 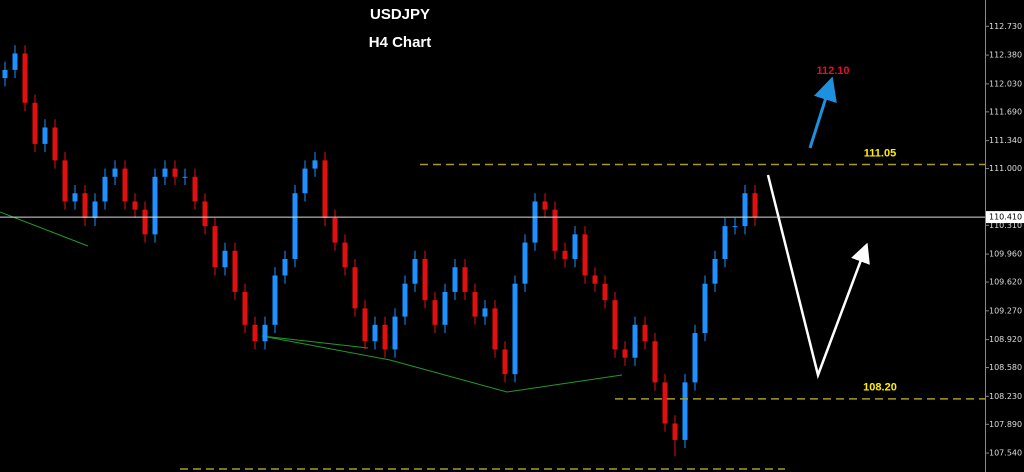 I want to click on y-tick-label: 107.540, so click(x=1005, y=453).